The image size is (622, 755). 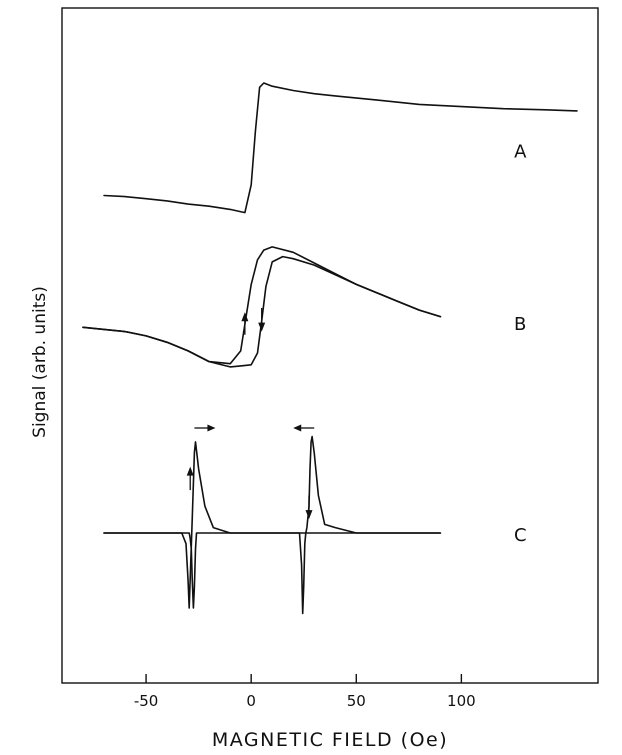 What do you see at coordinates (520, 535) in the screenshot?
I see `curve-label-2: C` at bounding box center [520, 535].